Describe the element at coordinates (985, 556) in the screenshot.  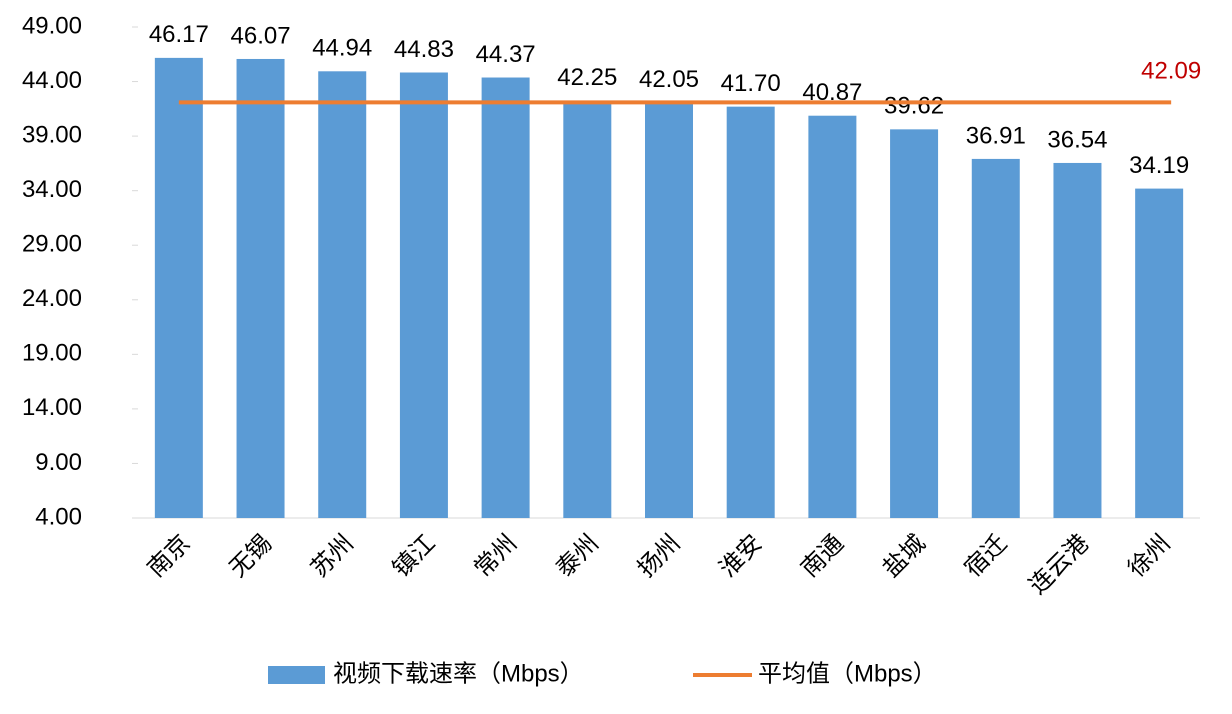
I see `x-tick-label: 宿迁` at that location.